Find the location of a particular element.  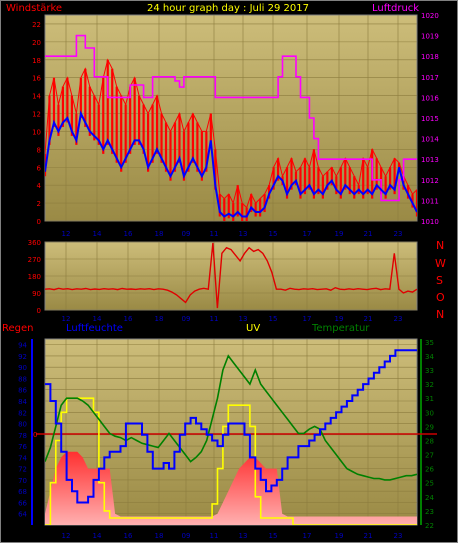

humidity-tick-label: 90 is located at coordinates (22, 368).